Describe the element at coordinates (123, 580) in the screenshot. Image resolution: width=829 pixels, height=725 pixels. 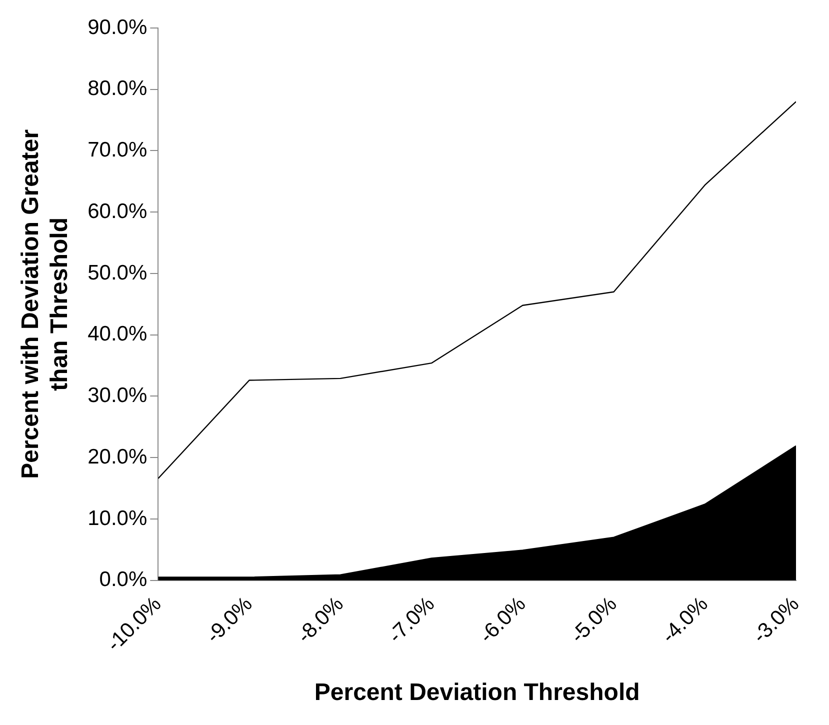
I see `y-tick-label: 0.0%` at that location.